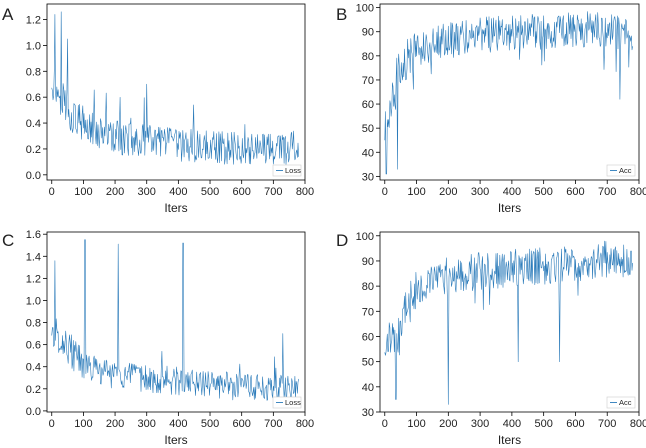  Describe the element at coordinates (341, 14) in the screenshot. I see `panel-letter: B` at that location.